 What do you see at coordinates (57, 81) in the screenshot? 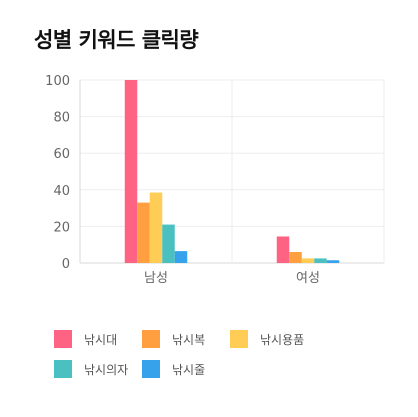
I see `y-tick-label: 100` at bounding box center [57, 81].